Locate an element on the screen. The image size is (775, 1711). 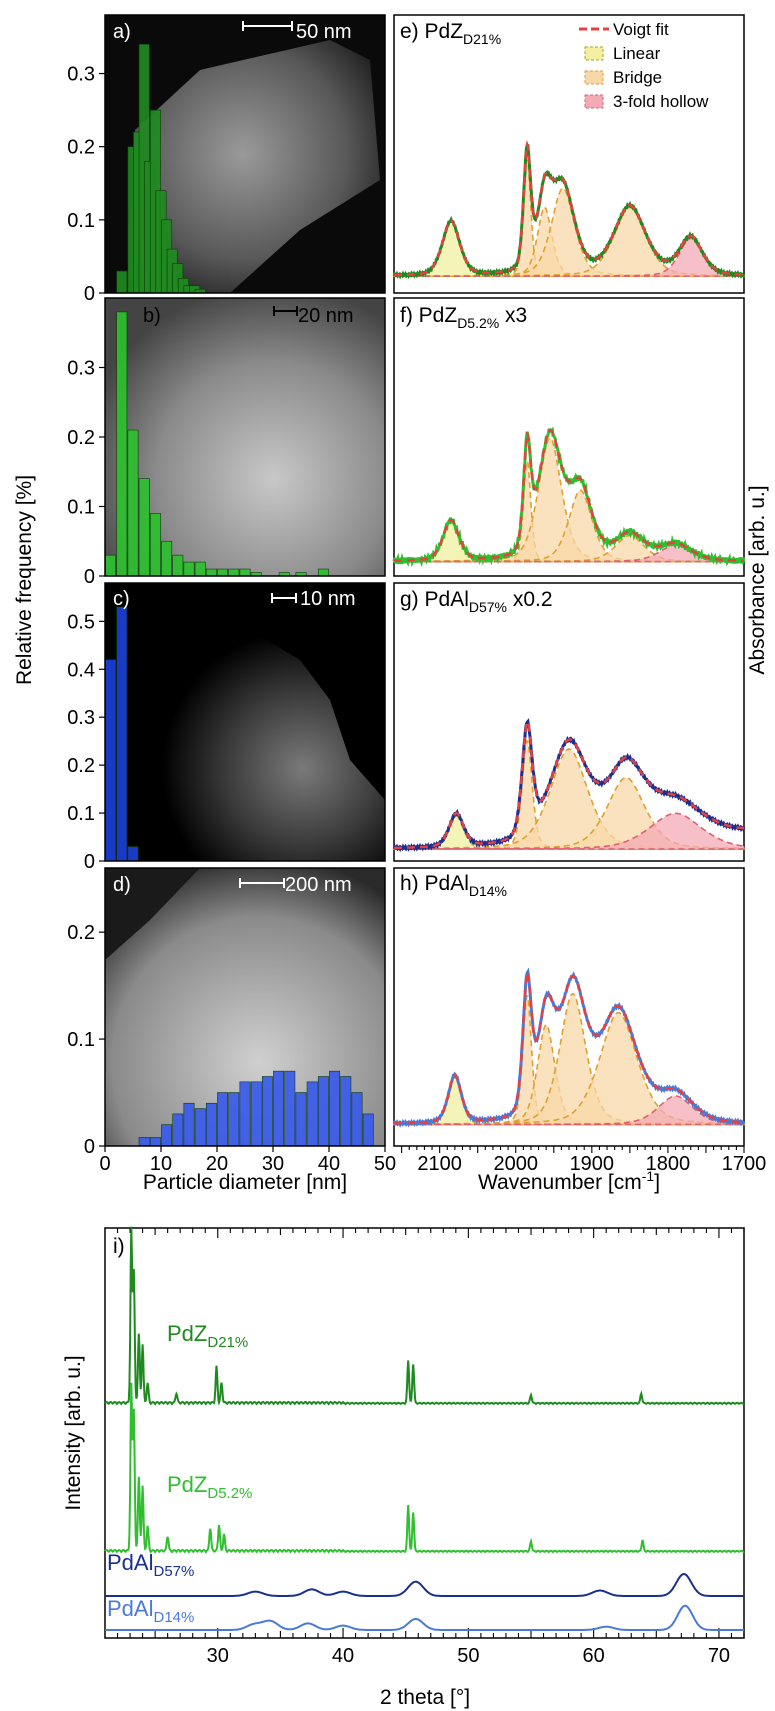
hist-c-y-ticks: 0 0.1 0.2 0.3 0.4 0.5 is located at coordinates (86, 742).